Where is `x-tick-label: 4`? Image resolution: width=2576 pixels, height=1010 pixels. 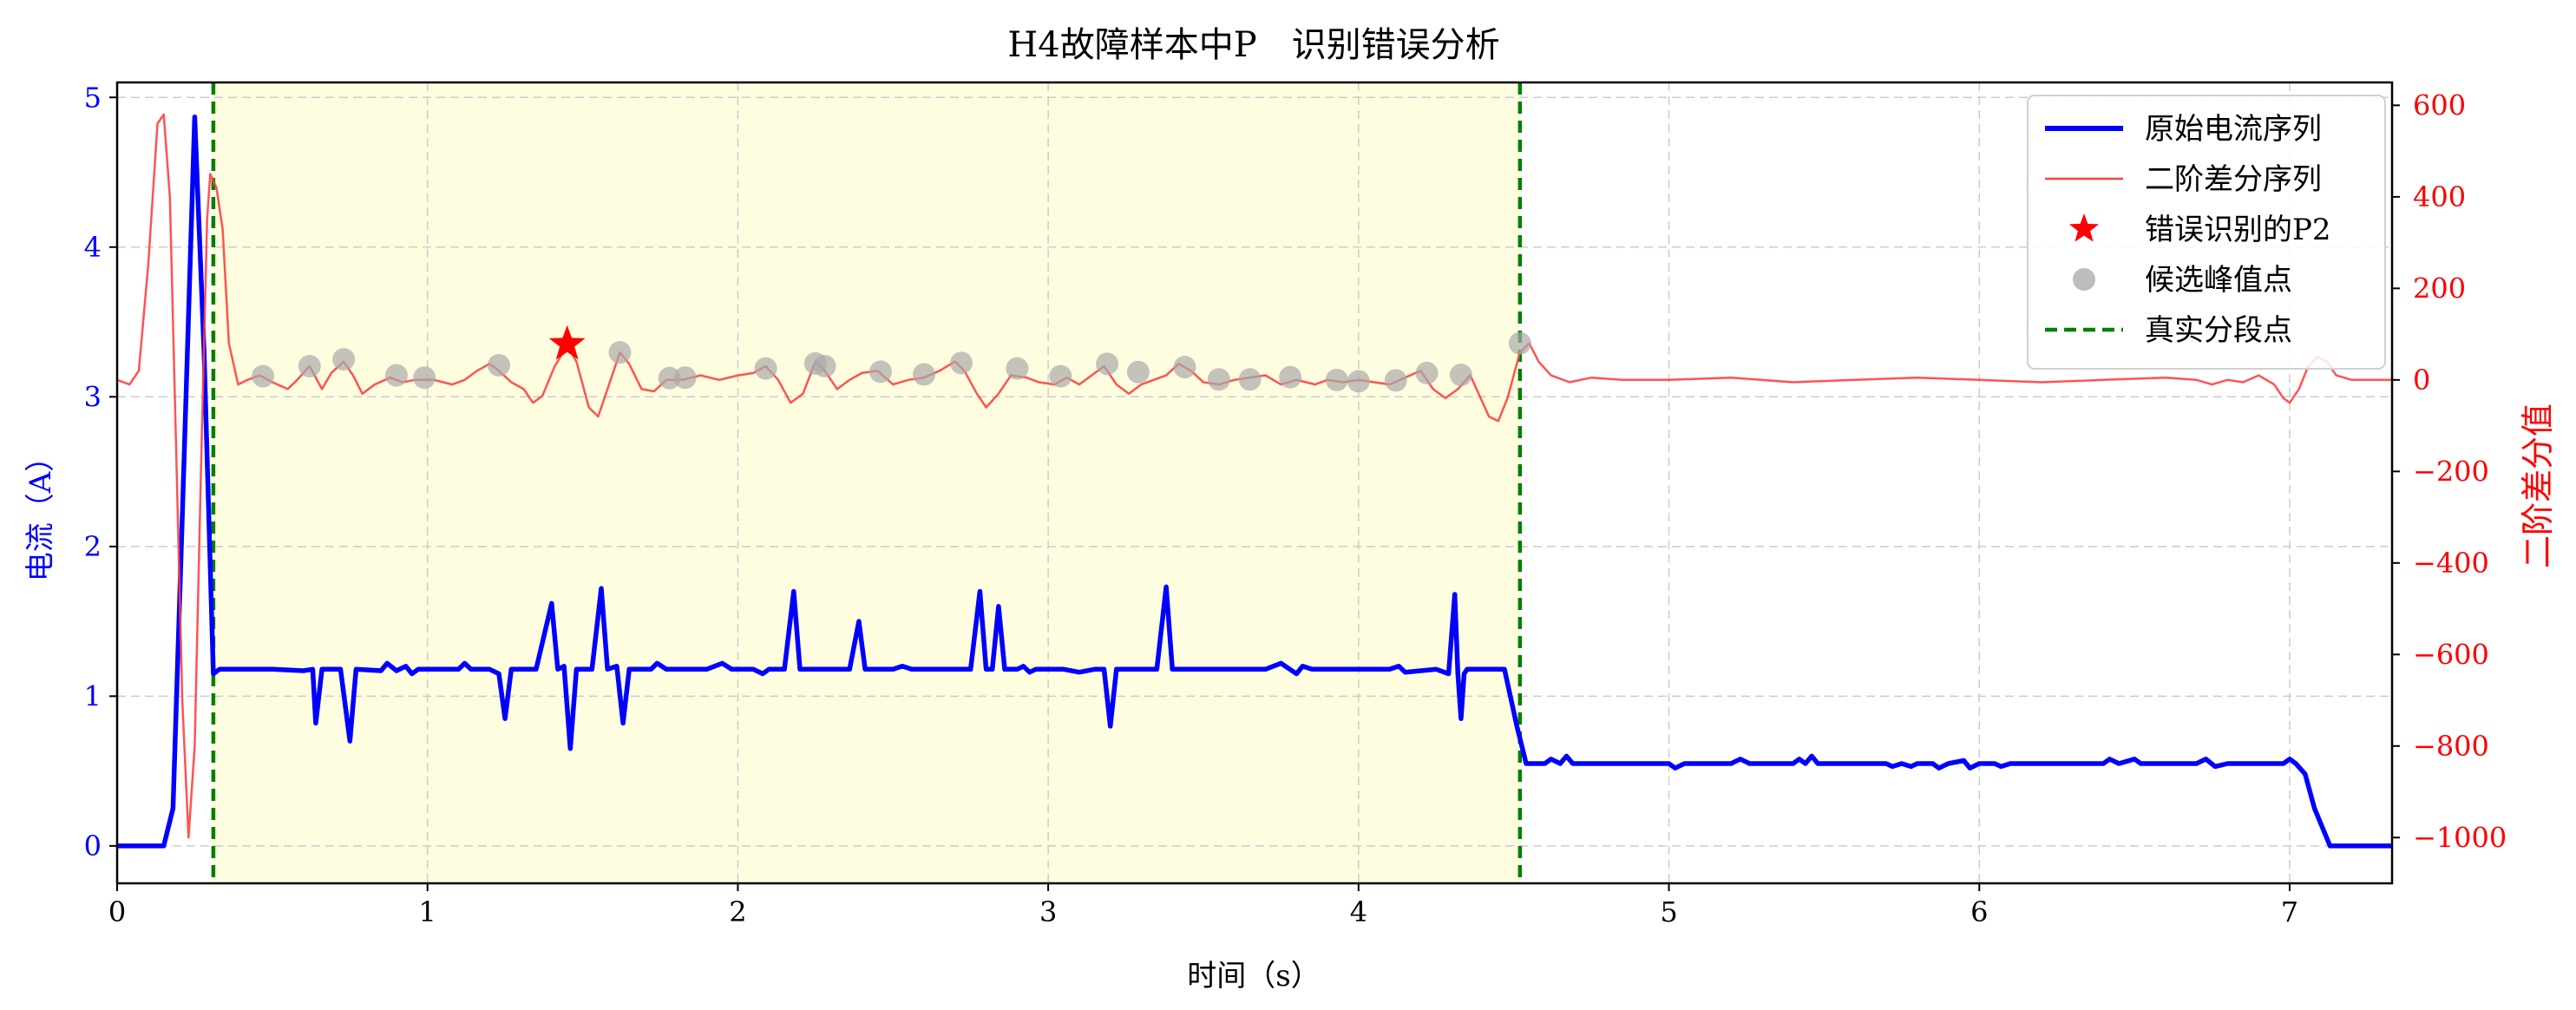
x-tick-label: 4 is located at coordinates (1358, 911).